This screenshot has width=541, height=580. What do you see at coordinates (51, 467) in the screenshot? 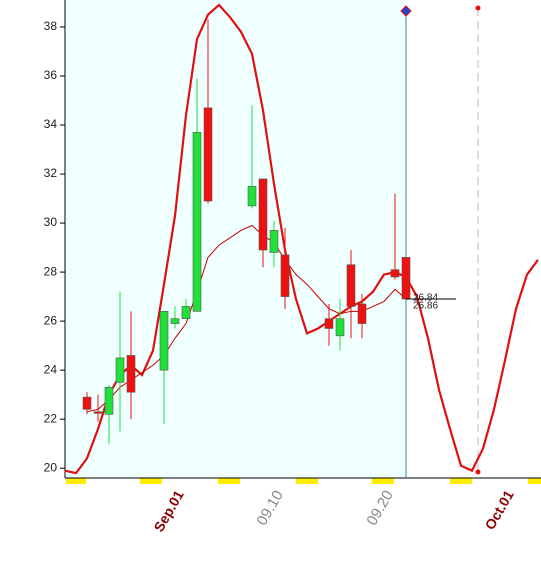
I see `y-tick-label: 20` at bounding box center [51, 467].